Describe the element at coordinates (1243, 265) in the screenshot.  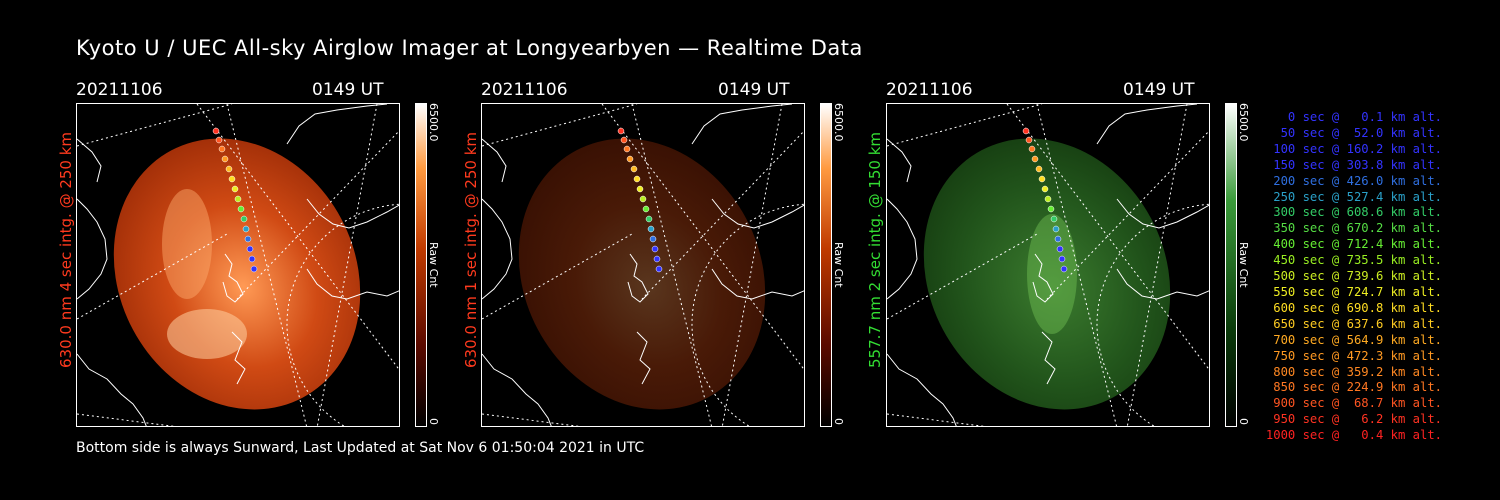
I see `panel-3-colorbar-label: Raw Cnt` at that location.